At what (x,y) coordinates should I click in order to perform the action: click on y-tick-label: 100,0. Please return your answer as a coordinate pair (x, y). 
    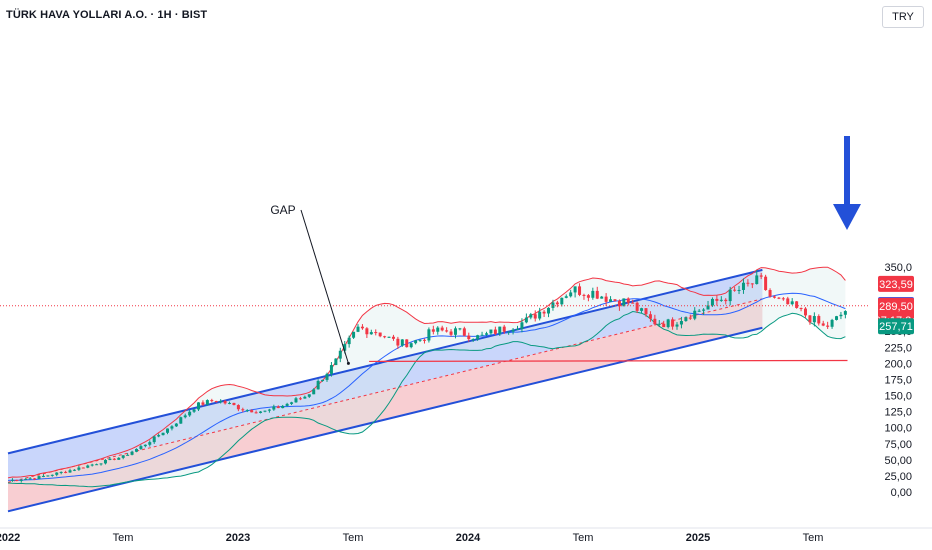
    Looking at the image, I should click on (898, 429).